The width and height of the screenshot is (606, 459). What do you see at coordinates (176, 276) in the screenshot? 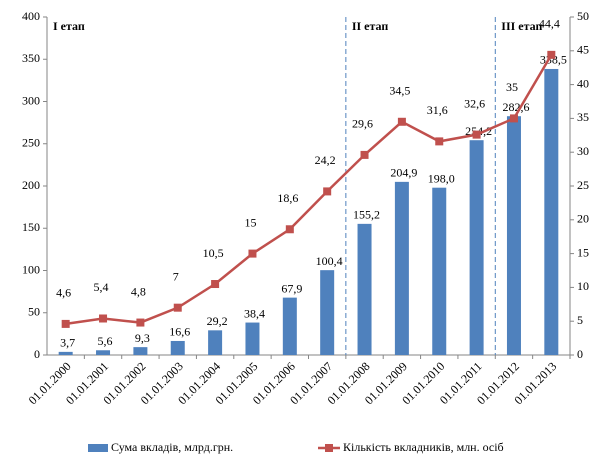
I see `line-value-label: 7` at bounding box center [176, 276].